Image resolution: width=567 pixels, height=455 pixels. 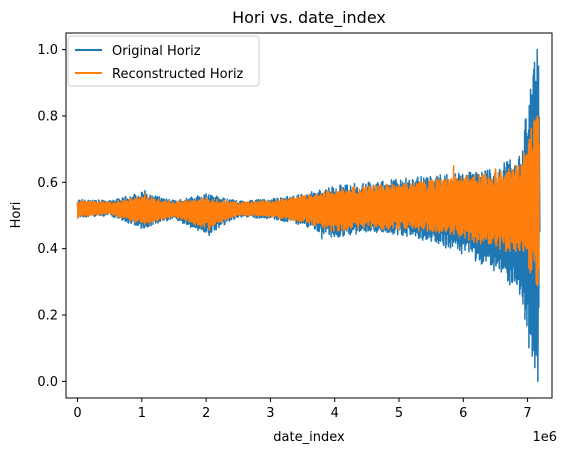 What do you see at coordinates (156, 51) in the screenshot?
I see `legend-label-original: Original Horiz` at bounding box center [156, 51].